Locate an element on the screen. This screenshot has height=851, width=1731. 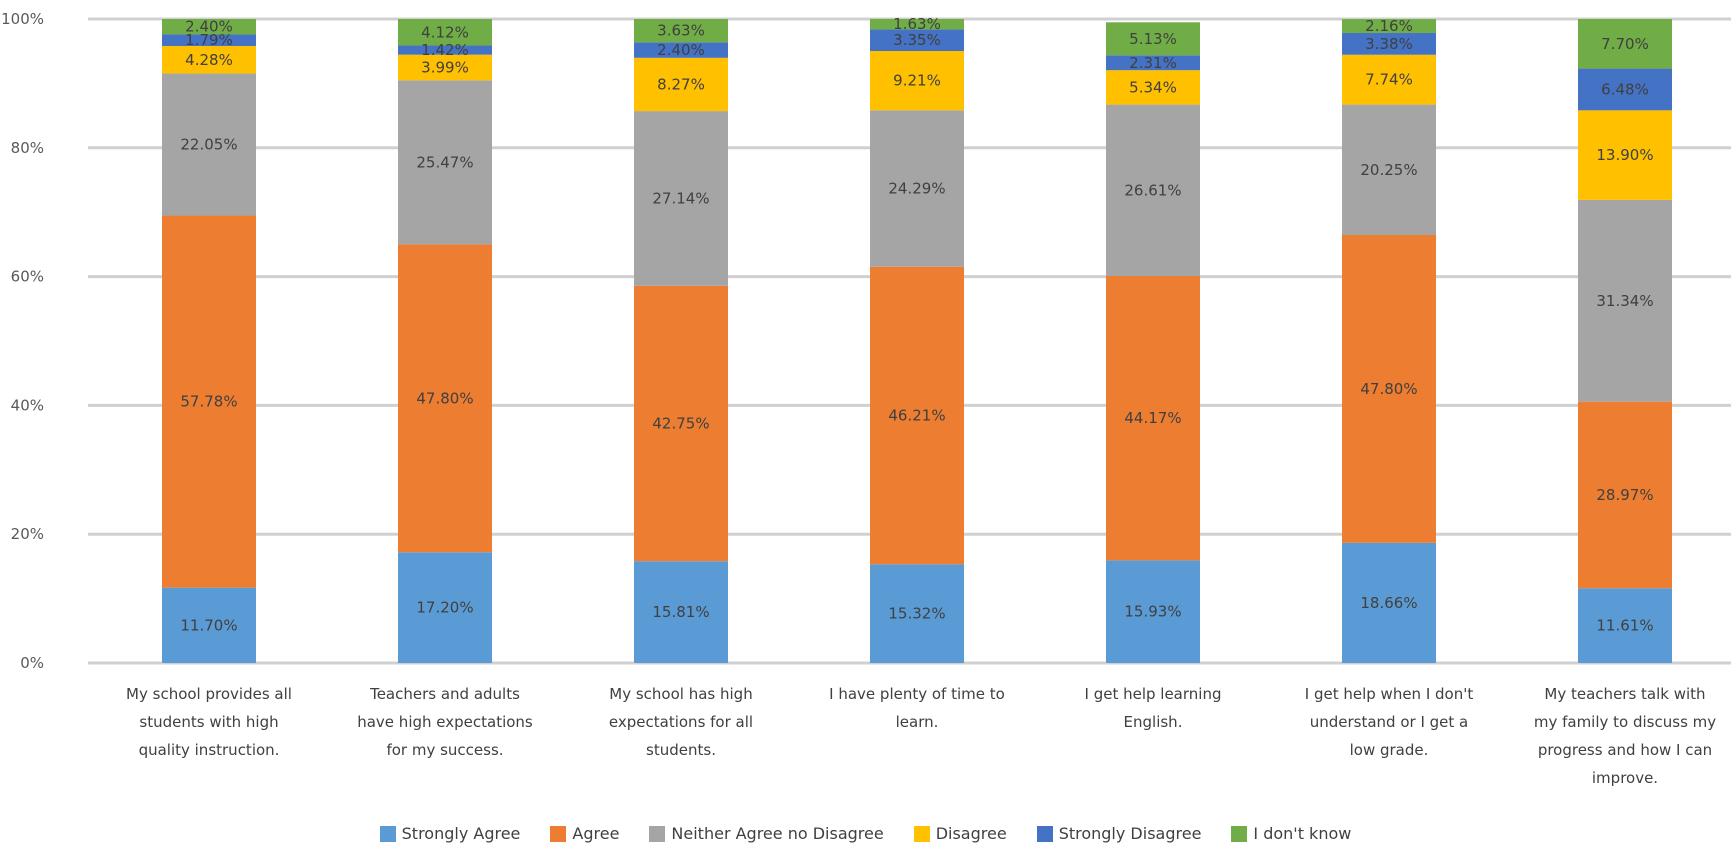
data-label: 15.93% is located at coordinates (1152, 612).